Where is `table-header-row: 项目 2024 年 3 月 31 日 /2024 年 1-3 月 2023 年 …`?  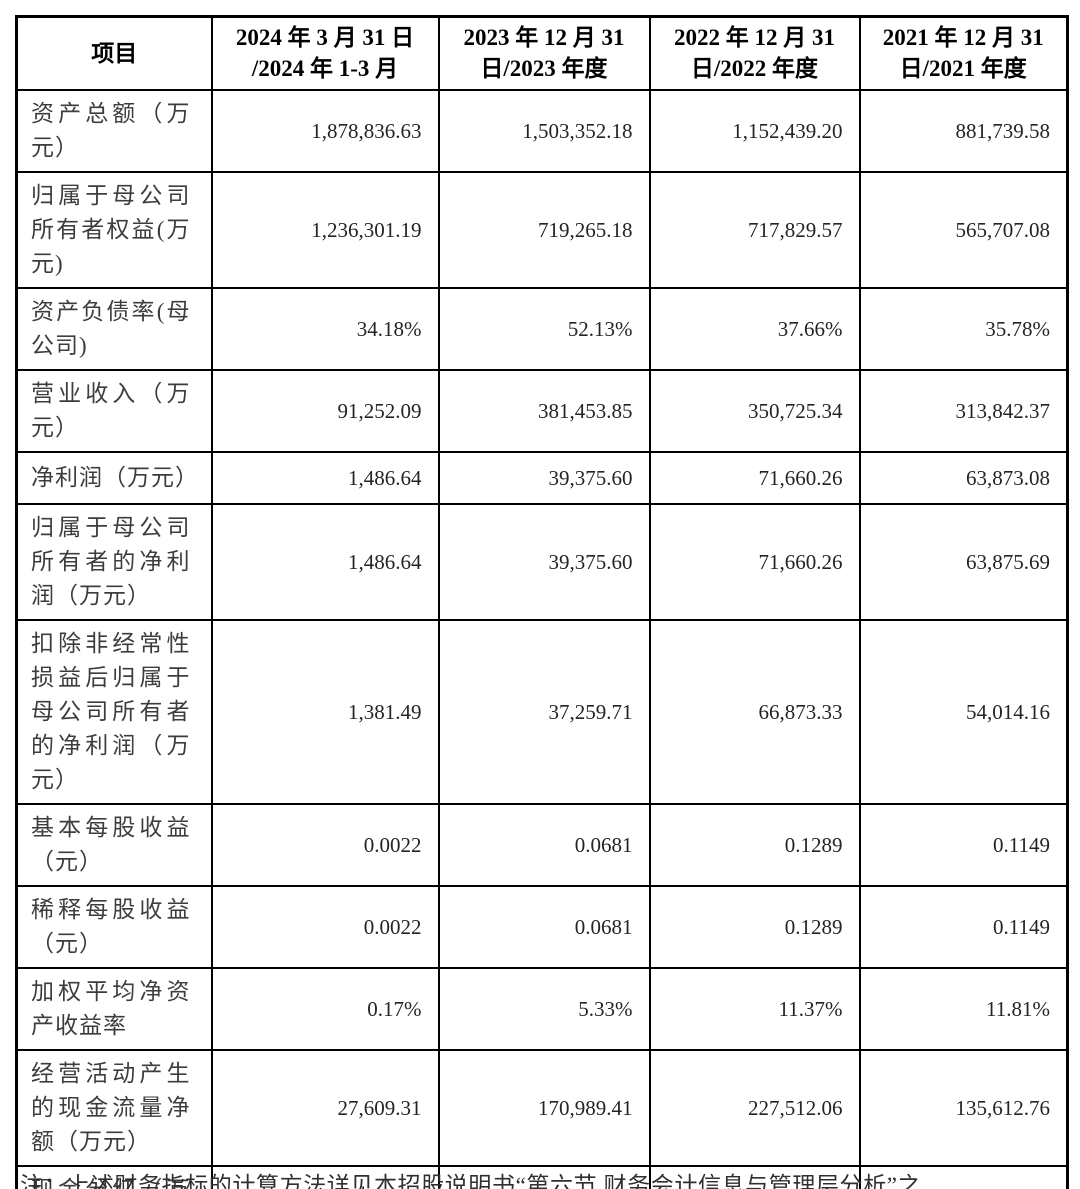
table-header-row: 项目 2024 年 3 月 31 日 /2024 年 1-3 月 2023 年 … is located at coordinates (542, 53).